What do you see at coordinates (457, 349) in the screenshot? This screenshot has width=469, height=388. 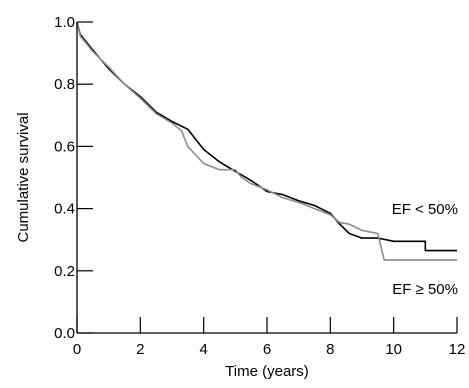 I see `x-tick-label: 12` at bounding box center [457, 349].